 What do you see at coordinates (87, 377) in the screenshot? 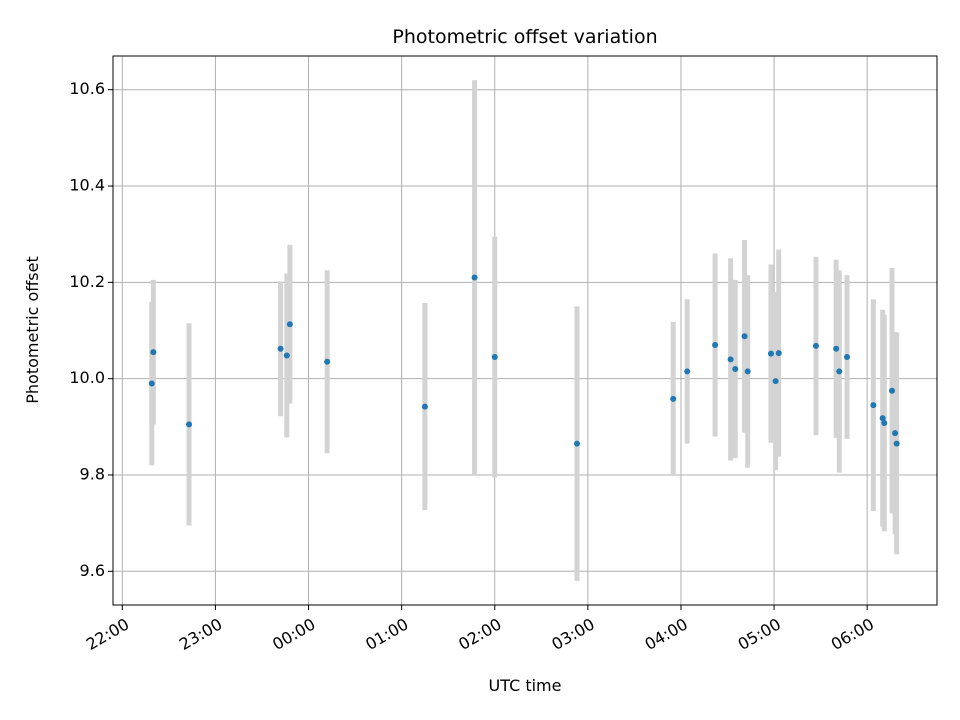
I see `y-tick-label: 10.0` at bounding box center [87, 377].